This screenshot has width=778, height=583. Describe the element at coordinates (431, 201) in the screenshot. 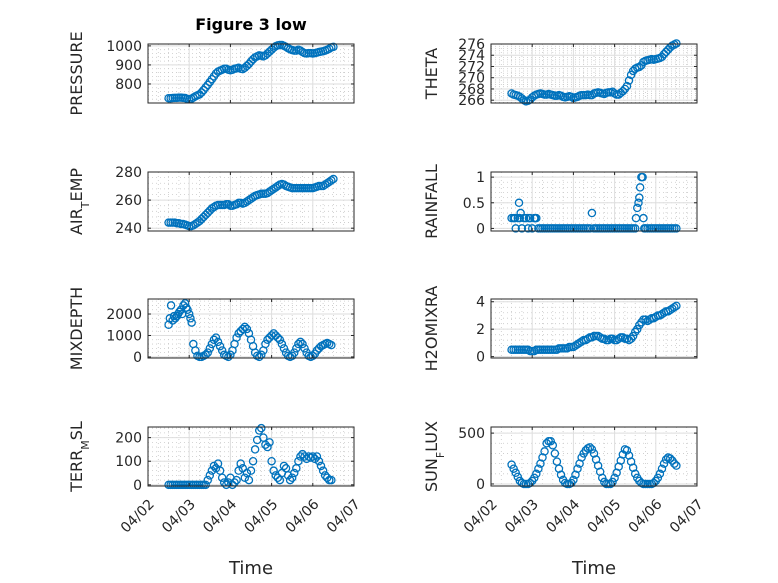

I see `y-axis-label: RAINFALL` at that location.